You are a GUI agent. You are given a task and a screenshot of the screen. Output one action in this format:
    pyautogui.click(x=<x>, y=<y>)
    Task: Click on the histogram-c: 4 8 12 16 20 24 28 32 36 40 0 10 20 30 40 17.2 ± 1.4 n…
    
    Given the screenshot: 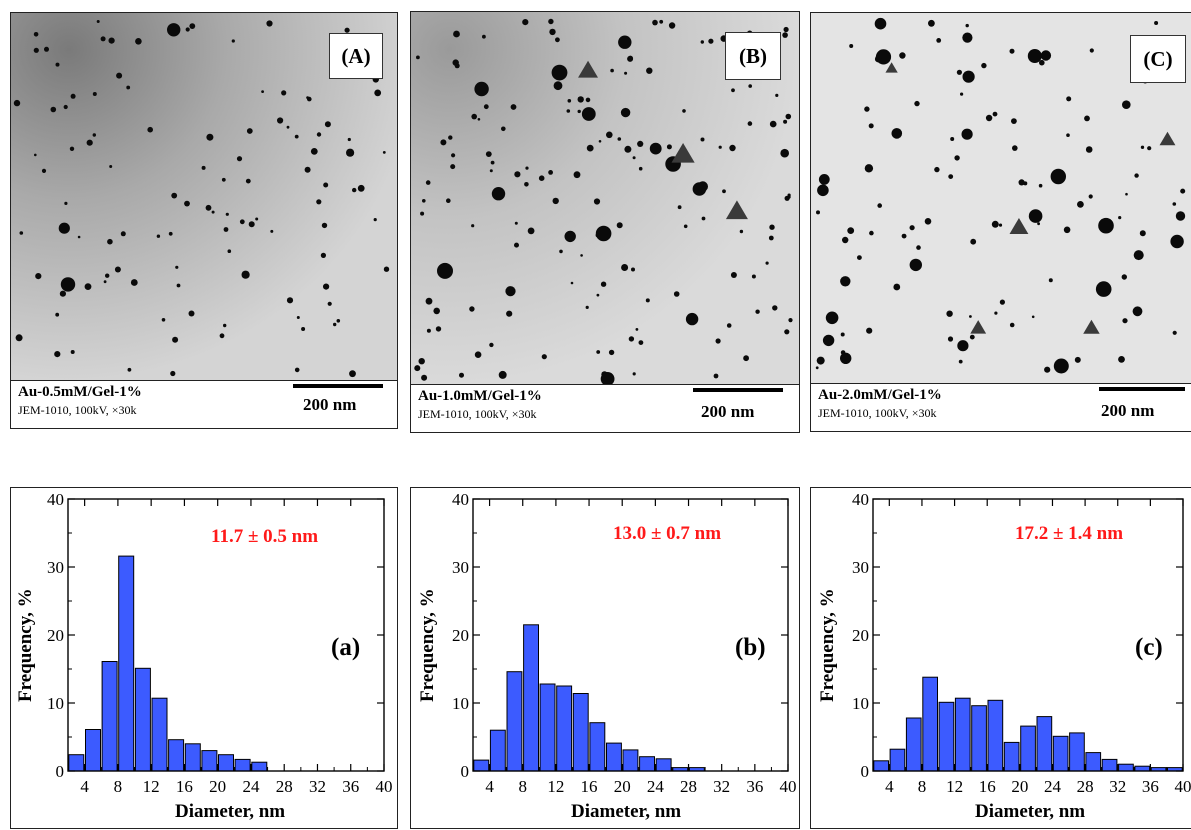 What is the action you would take?
    pyautogui.click(x=1000, y=658)
    